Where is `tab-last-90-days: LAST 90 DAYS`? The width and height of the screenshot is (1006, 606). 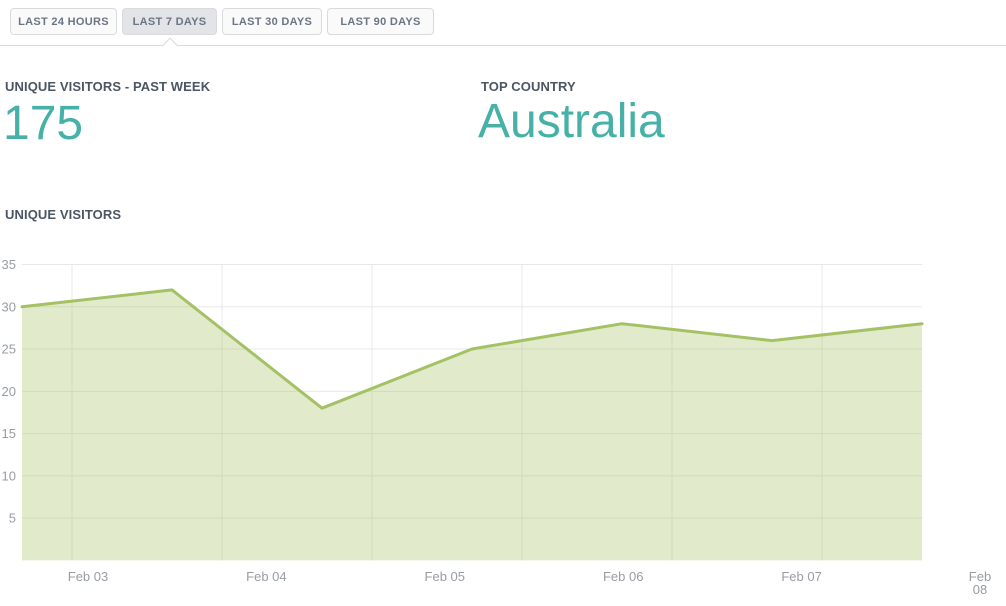 tab-last-90-days: LAST 90 DAYS is located at coordinates (380, 21).